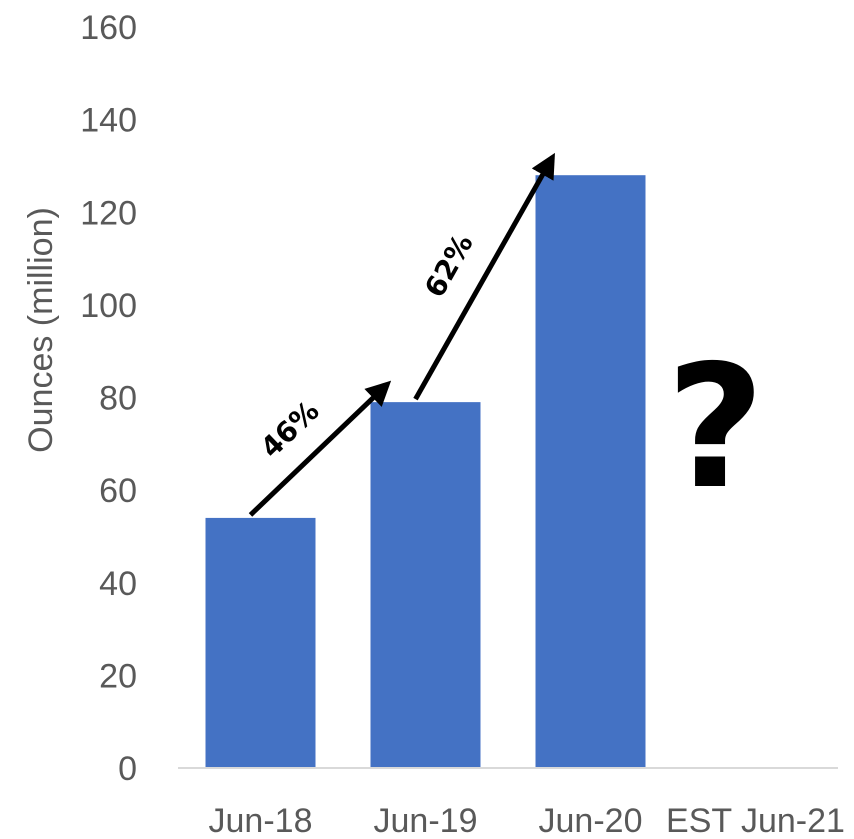 This screenshot has width=854, height=839. What do you see at coordinates (449, 265) in the screenshot?
I see `growth-percent-label: 62%` at bounding box center [449, 265].